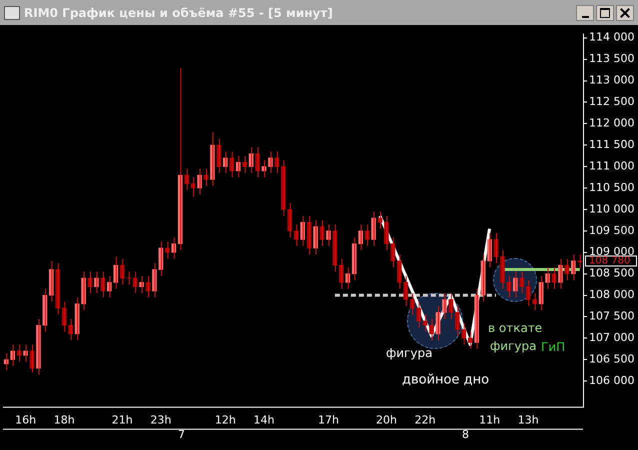 The width and height of the screenshot is (638, 450). Describe the element at coordinates (611, 273) in the screenshot. I see `y-tick-label: 108 500` at that location.